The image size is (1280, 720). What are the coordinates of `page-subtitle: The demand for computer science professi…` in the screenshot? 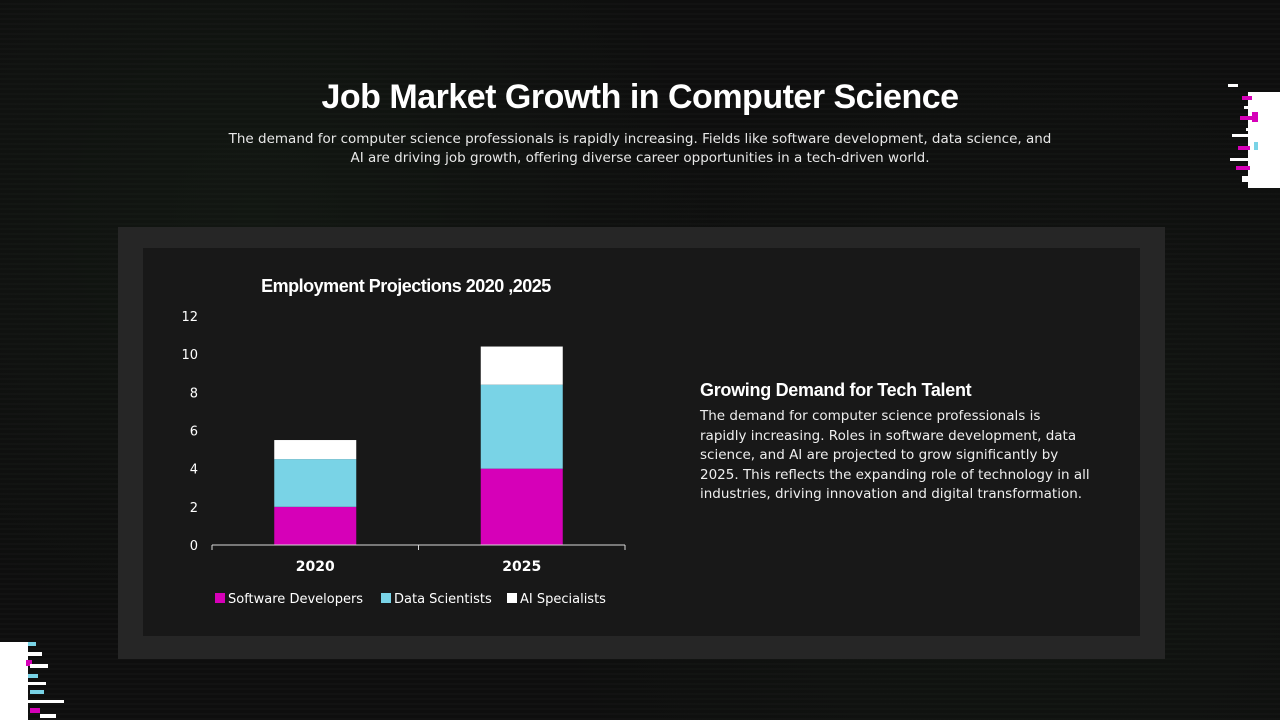 It's located at (640, 148).